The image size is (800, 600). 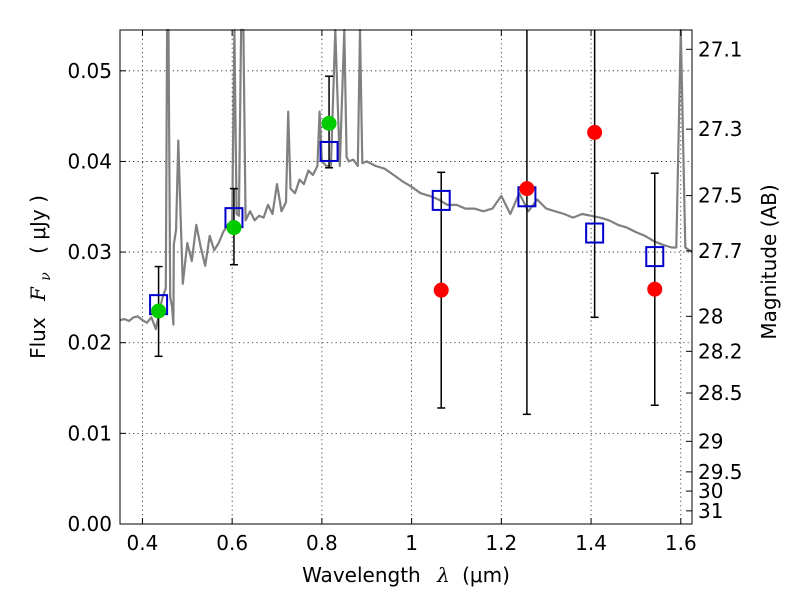 What do you see at coordinates (443, 575) in the screenshot?
I see `x-axis-label-symbol: λ` at bounding box center [443, 575].